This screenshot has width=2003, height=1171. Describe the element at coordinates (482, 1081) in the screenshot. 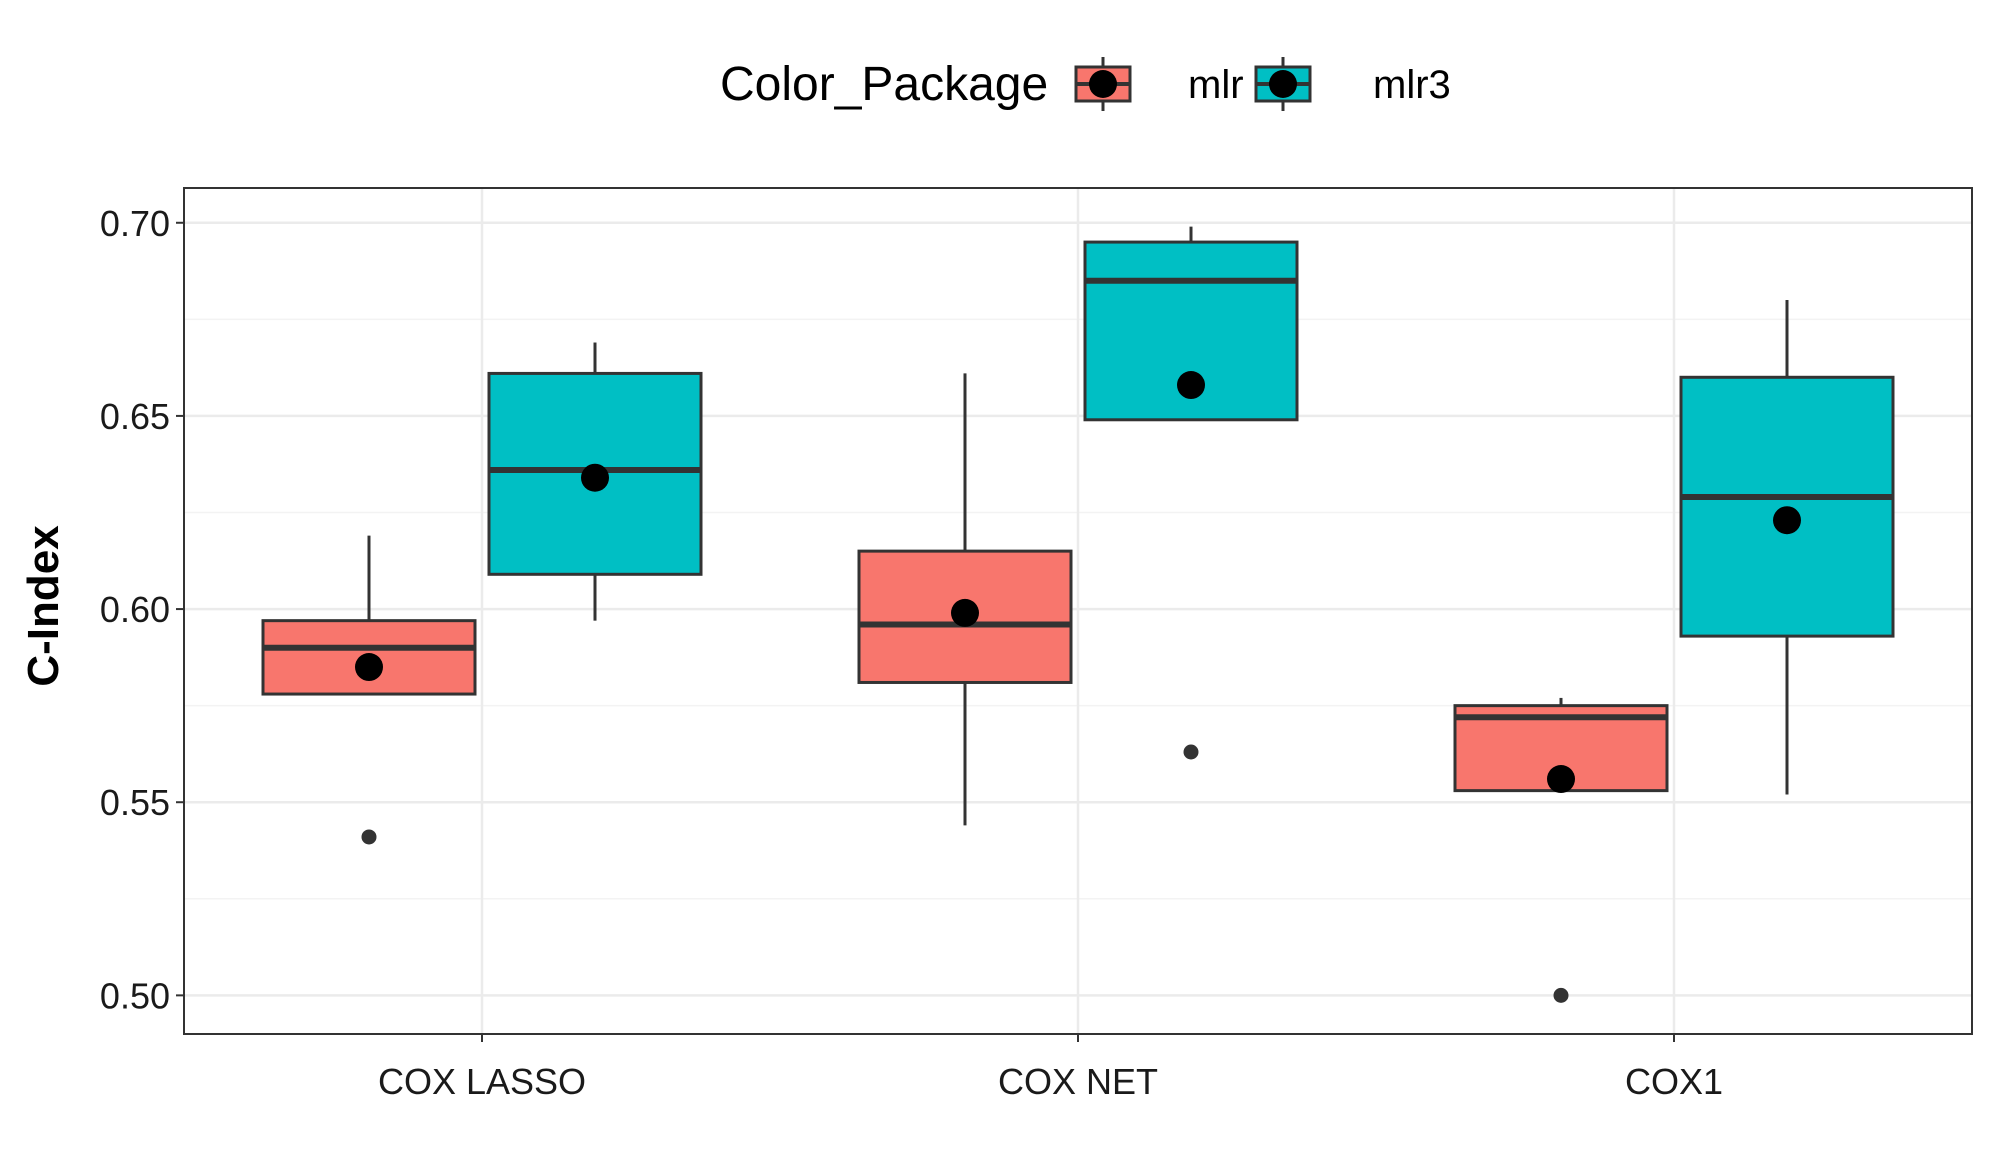

I see `x-tick-label: COX LASSO` at that location.